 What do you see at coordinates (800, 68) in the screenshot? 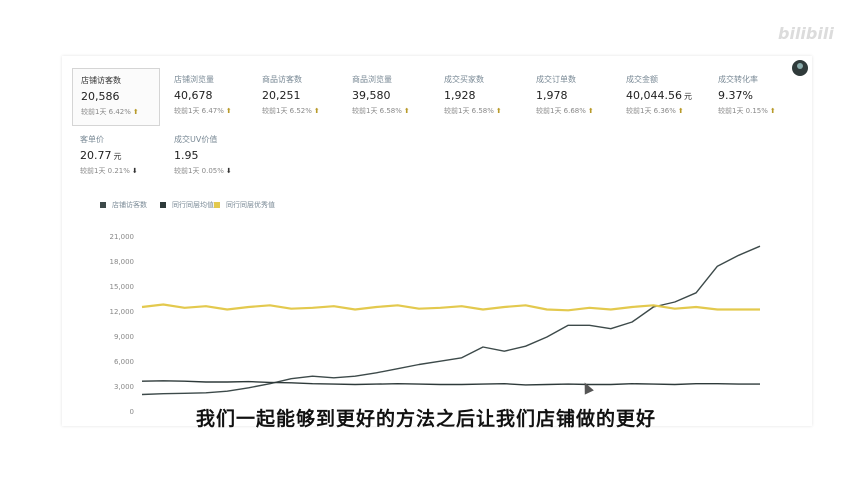
I see `avatar-icon` at bounding box center [800, 68].